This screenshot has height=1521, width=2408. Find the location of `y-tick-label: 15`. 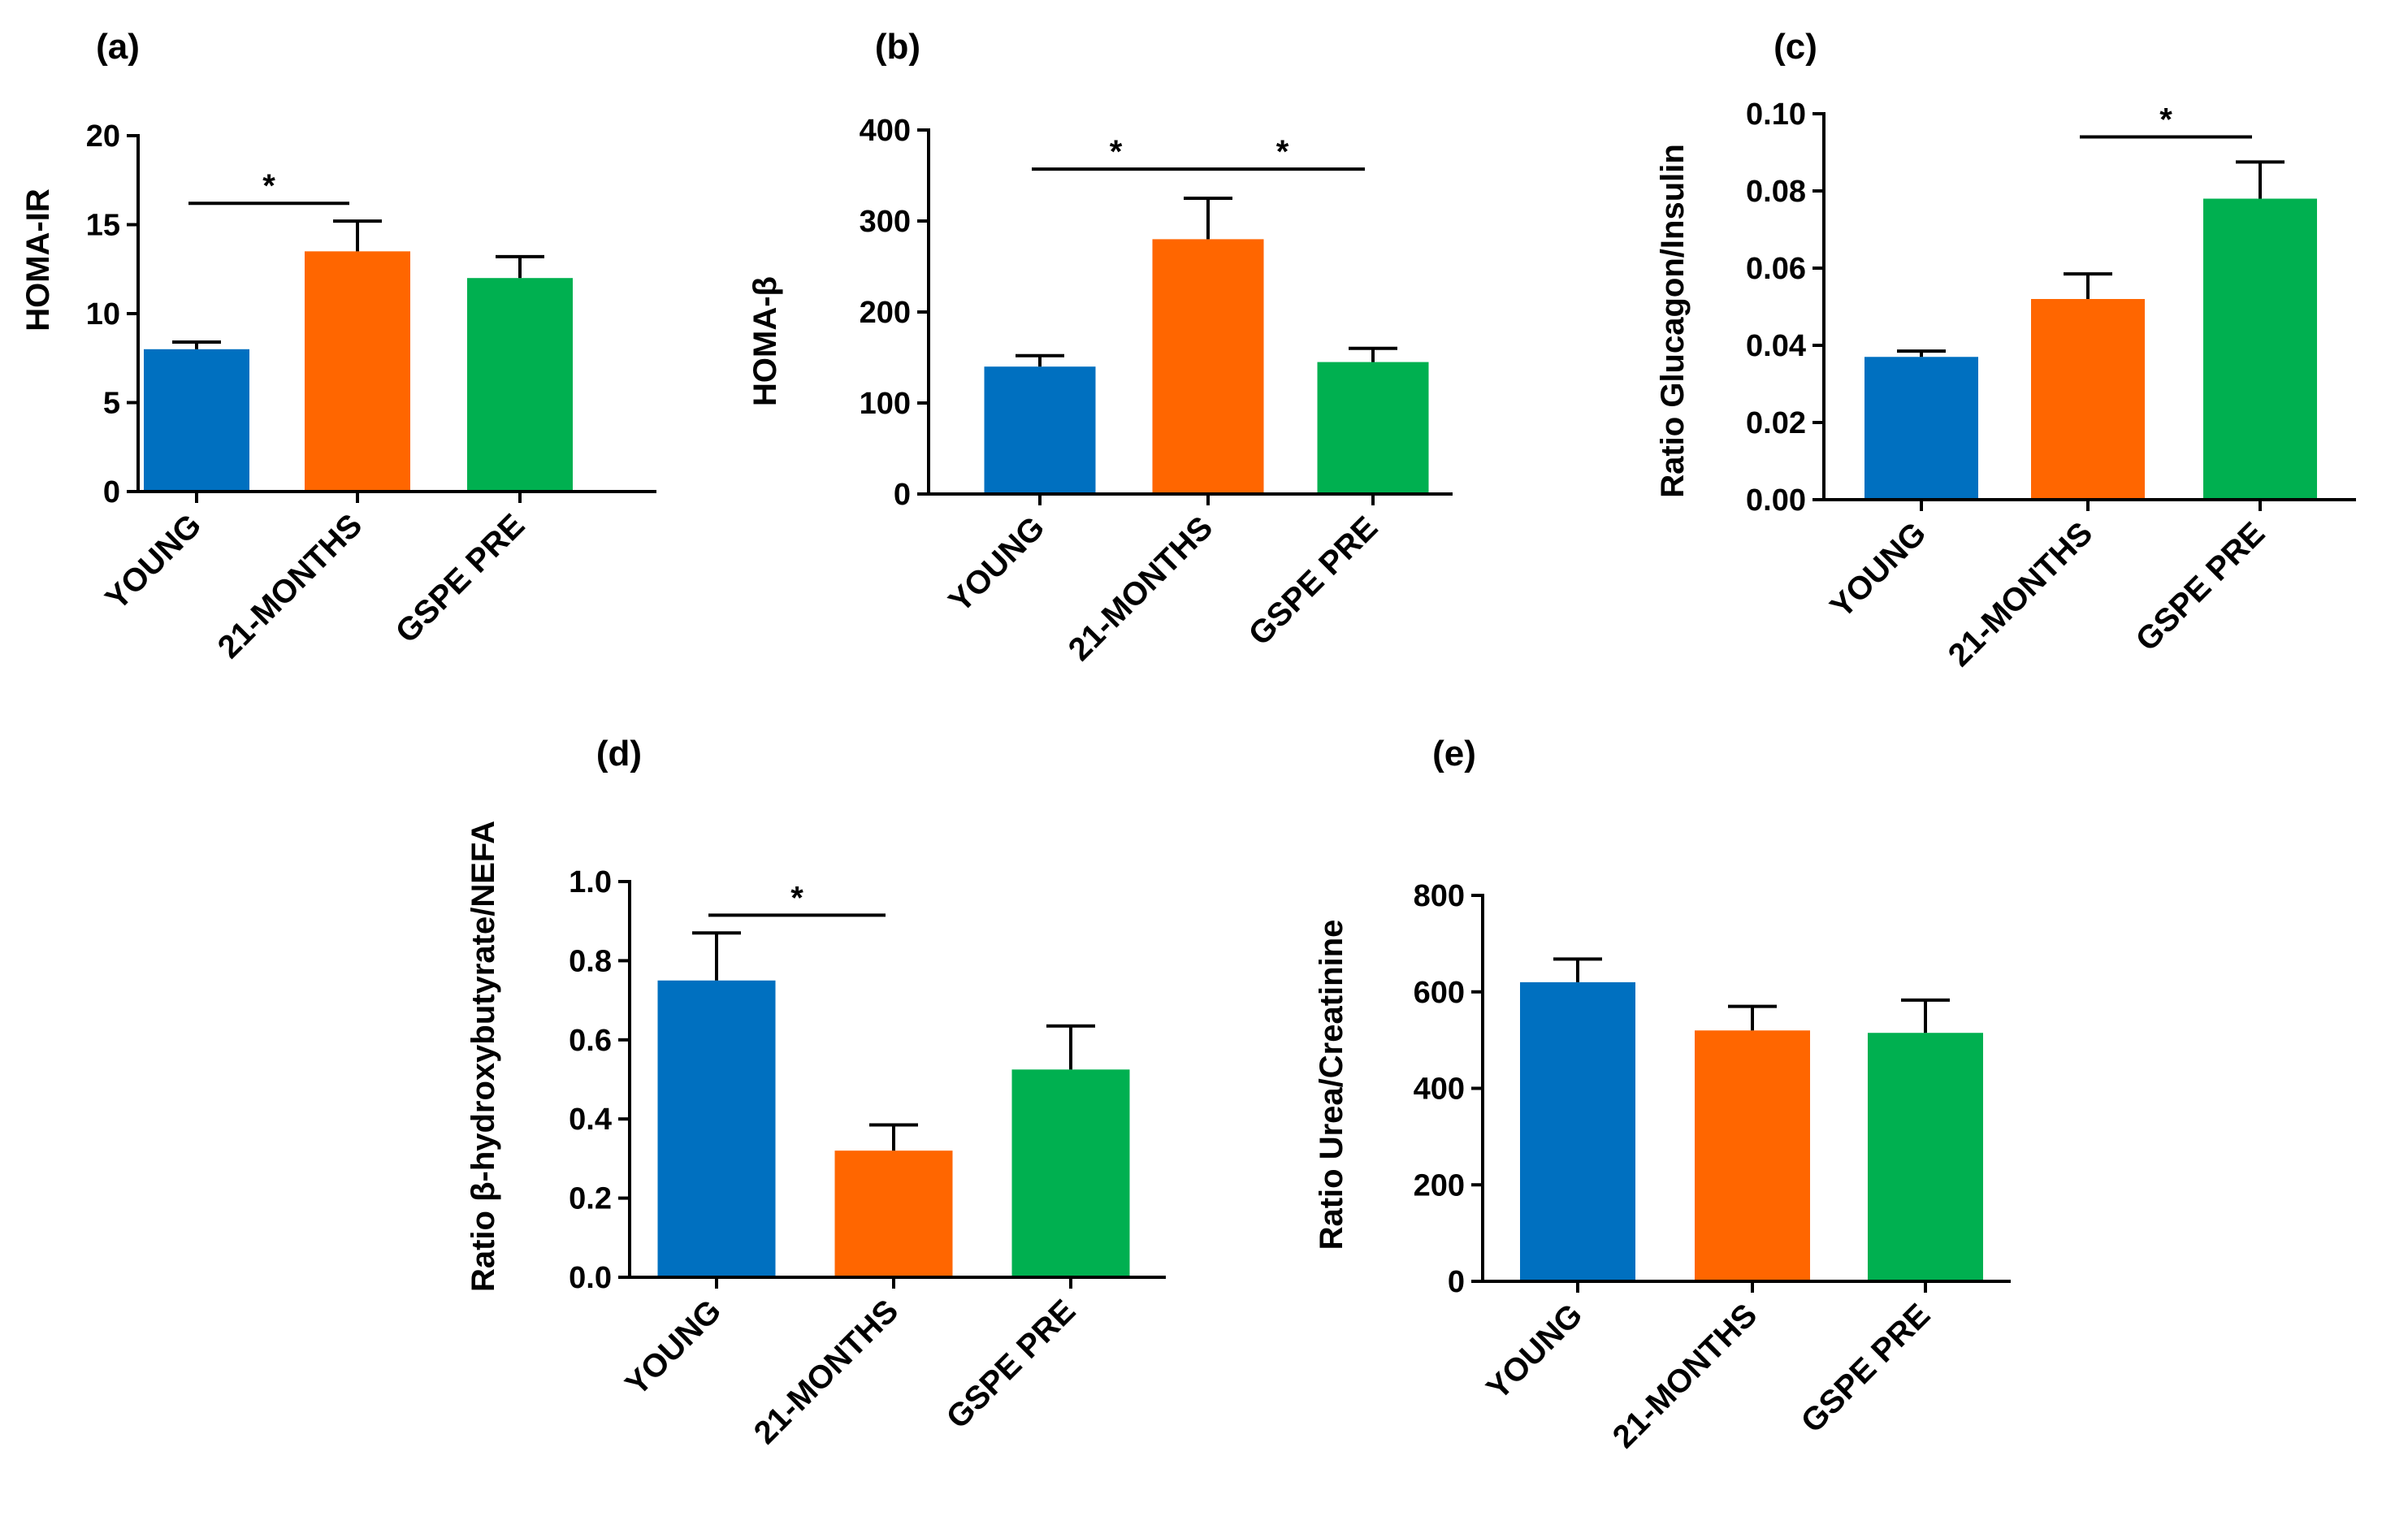

y-tick-label: 15 is located at coordinates (103, 226).